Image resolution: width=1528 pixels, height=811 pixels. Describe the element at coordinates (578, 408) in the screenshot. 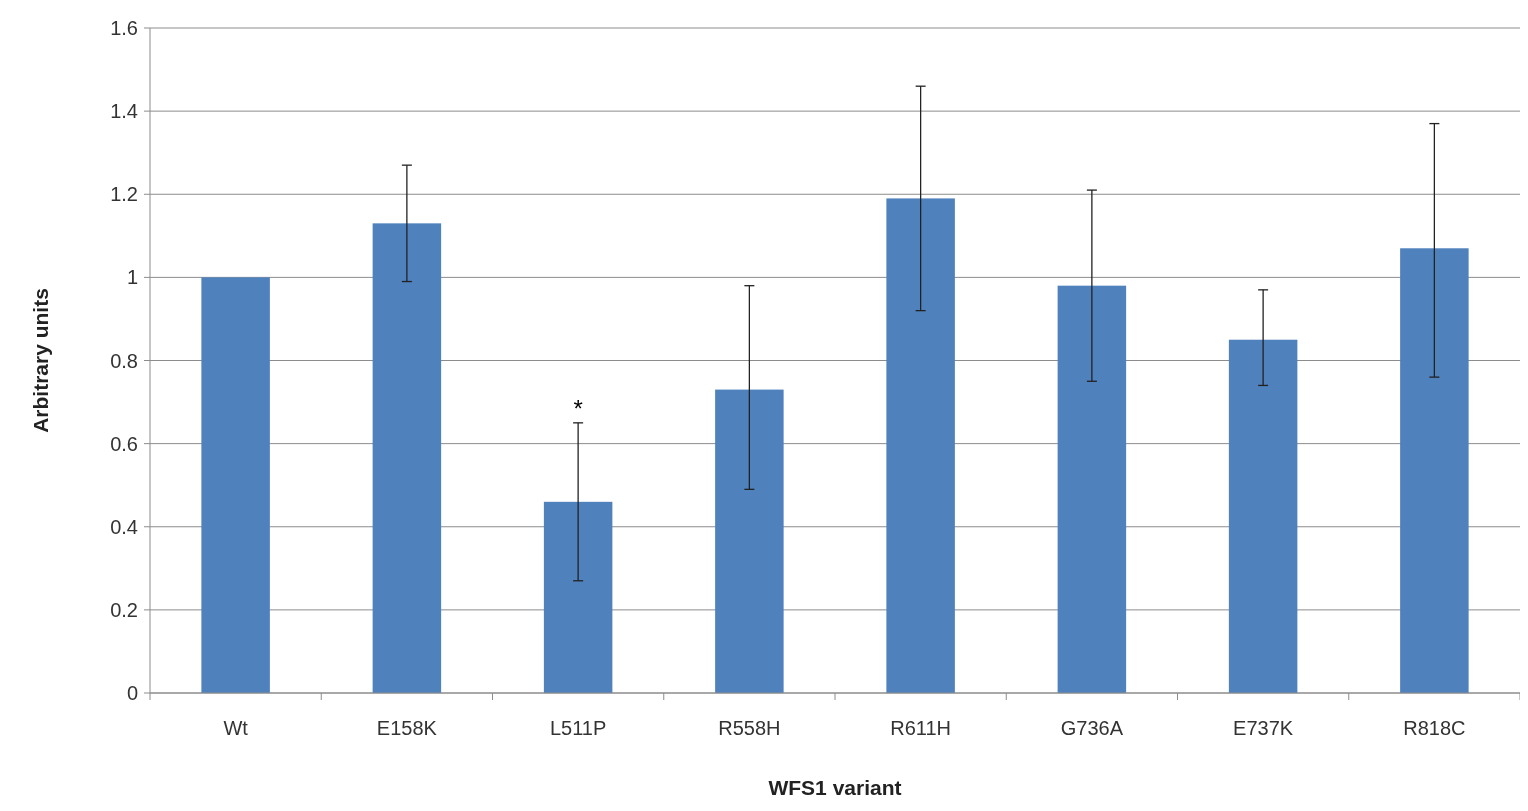

I see `annotation: *` at that location.